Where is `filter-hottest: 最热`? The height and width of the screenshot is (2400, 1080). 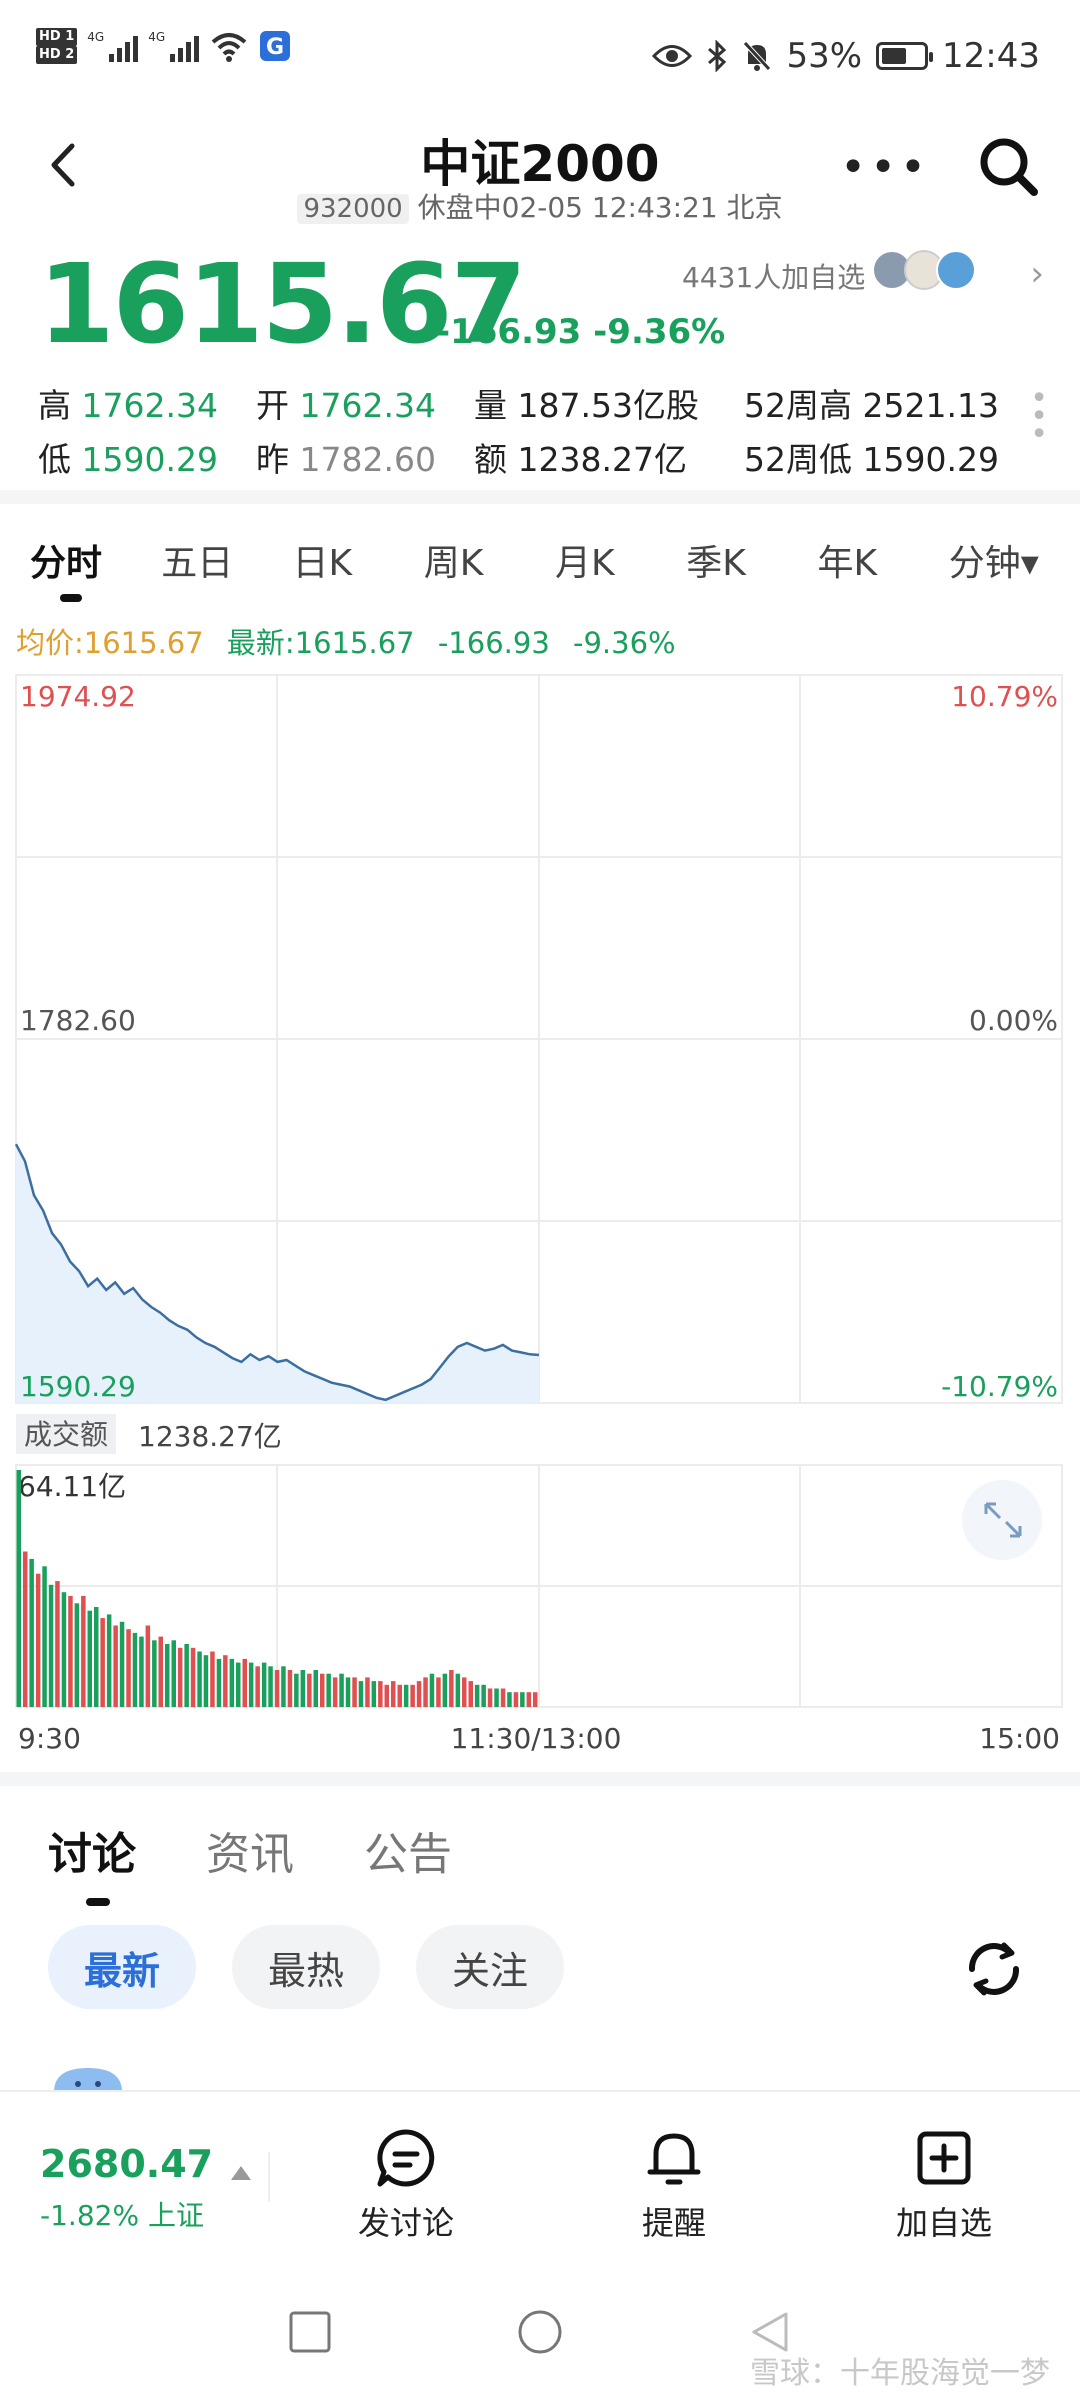 filter-hottest: 最热 is located at coordinates (306, 1967).